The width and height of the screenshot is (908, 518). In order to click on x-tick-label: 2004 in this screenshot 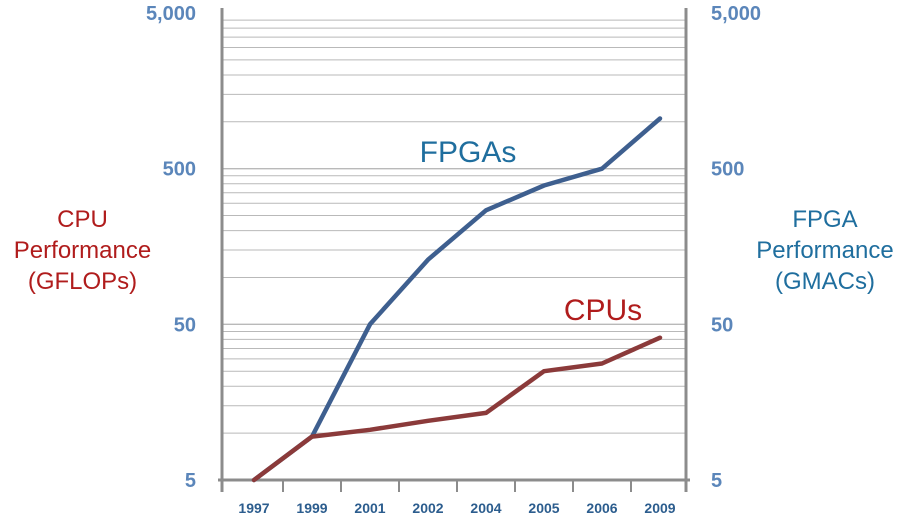, I will do `click(485, 508)`.